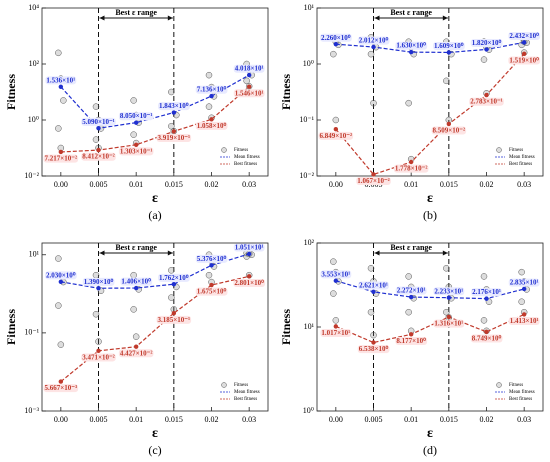 The height and width of the screenshot is (462, 550). I want to click on value-label-group: 8.412×10⁻², so click(98, 156).